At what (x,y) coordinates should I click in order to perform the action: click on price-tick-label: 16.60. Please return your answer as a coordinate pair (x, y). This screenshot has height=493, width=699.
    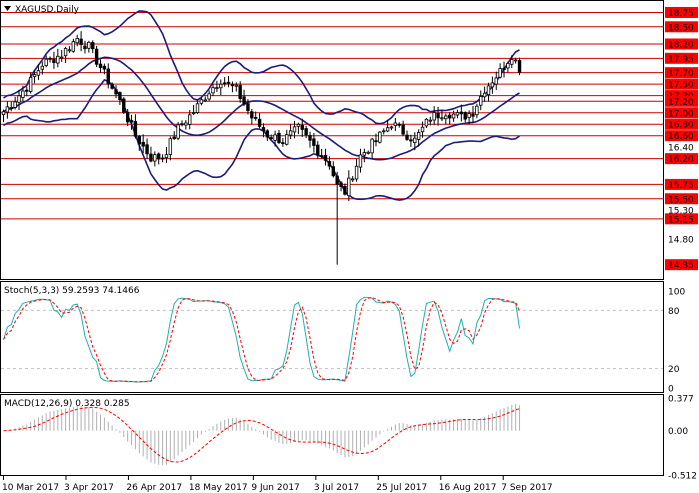
    Looking at the image, I should click on (681, 137).